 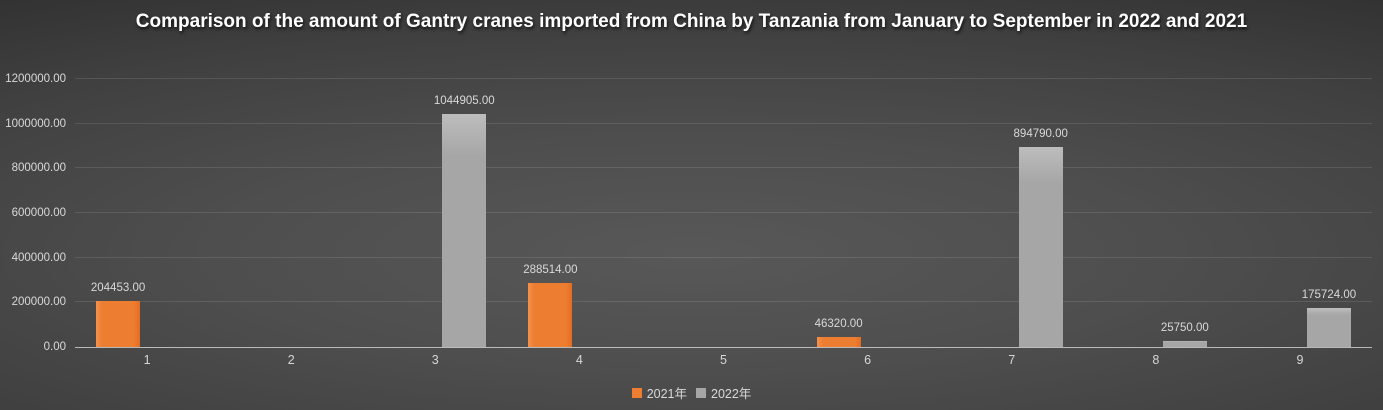 I want to click on x-tick-label: 9, so click(x=1300, y=360).